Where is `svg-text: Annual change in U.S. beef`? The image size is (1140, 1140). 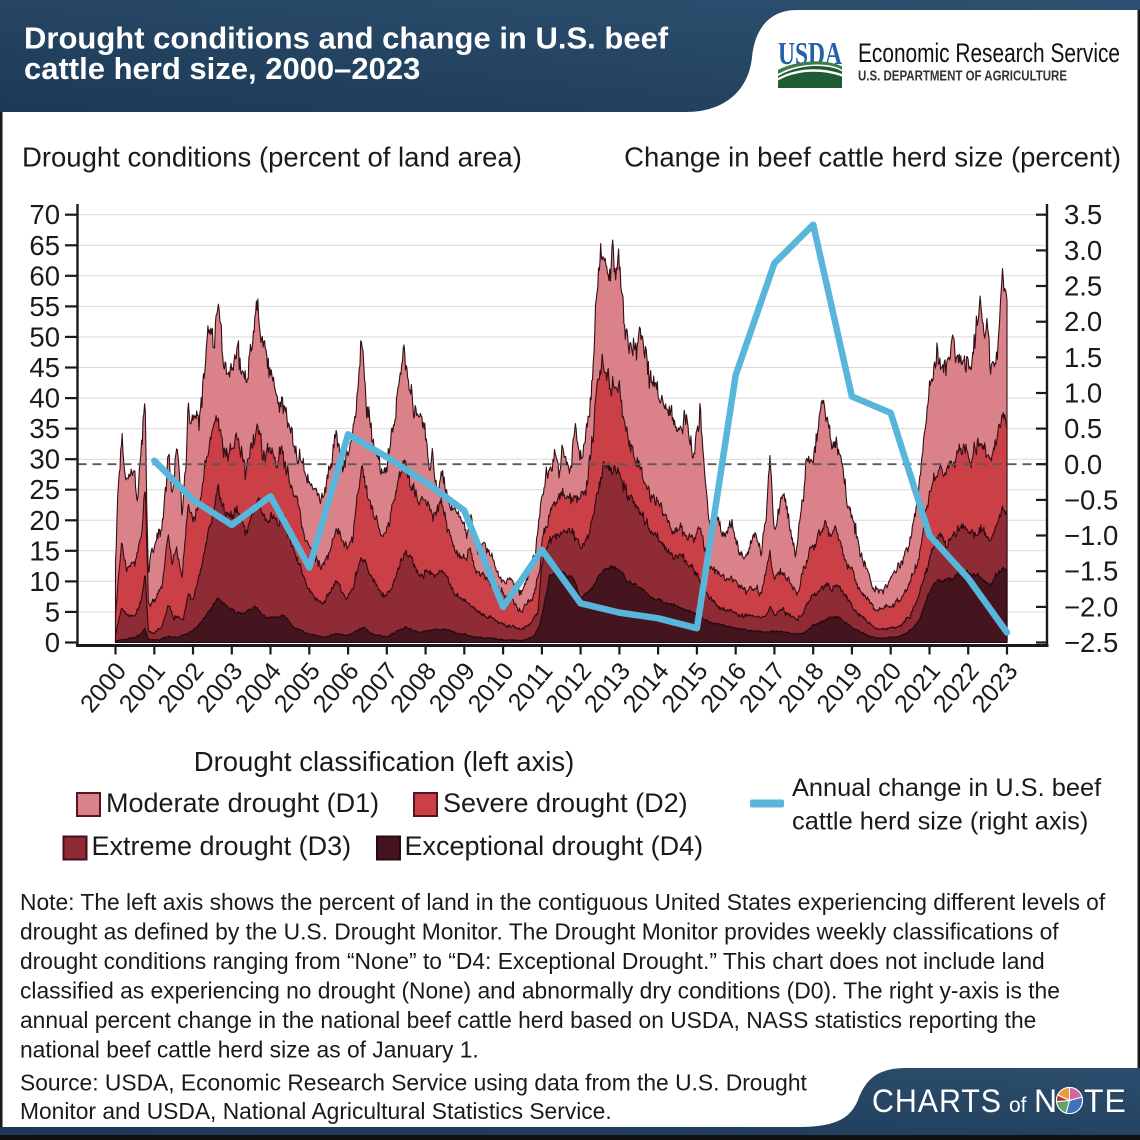 svg-text: Annual change in U.S. beef is located at coordinates (947, 788).